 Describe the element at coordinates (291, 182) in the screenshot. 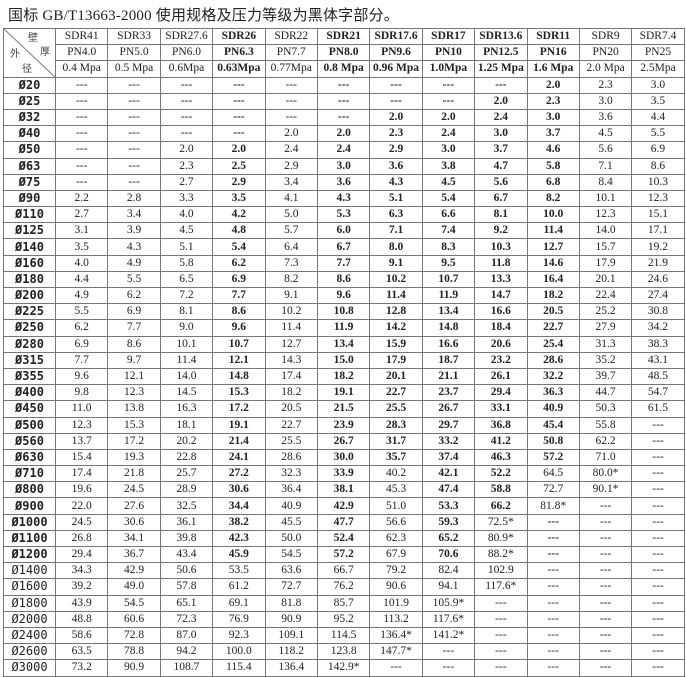

I see `table-cell: 3.4` at that location.